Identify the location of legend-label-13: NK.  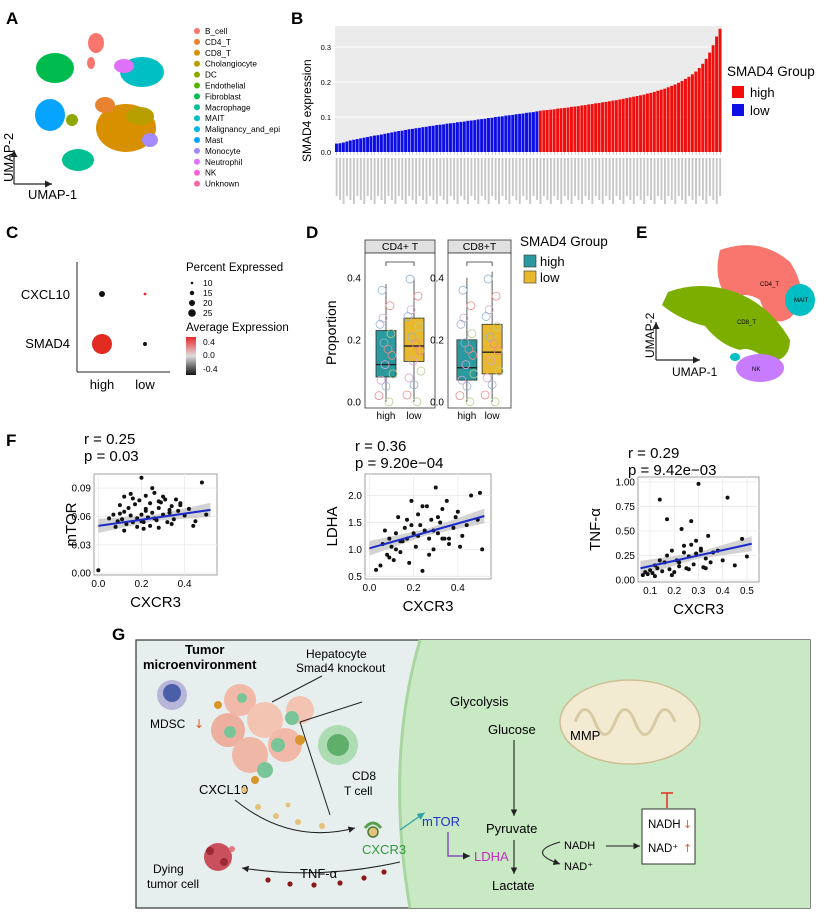
(211, 173).